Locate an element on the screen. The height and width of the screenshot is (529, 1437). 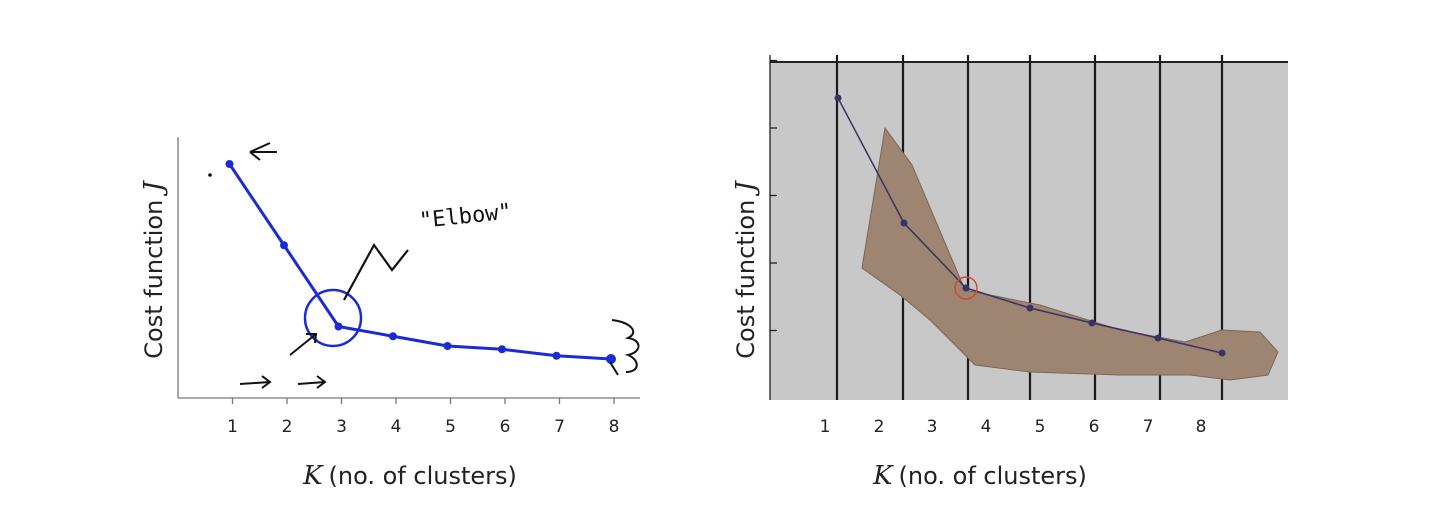
right-ylabel: Cost functionJ is located at coordinates (746, 269).